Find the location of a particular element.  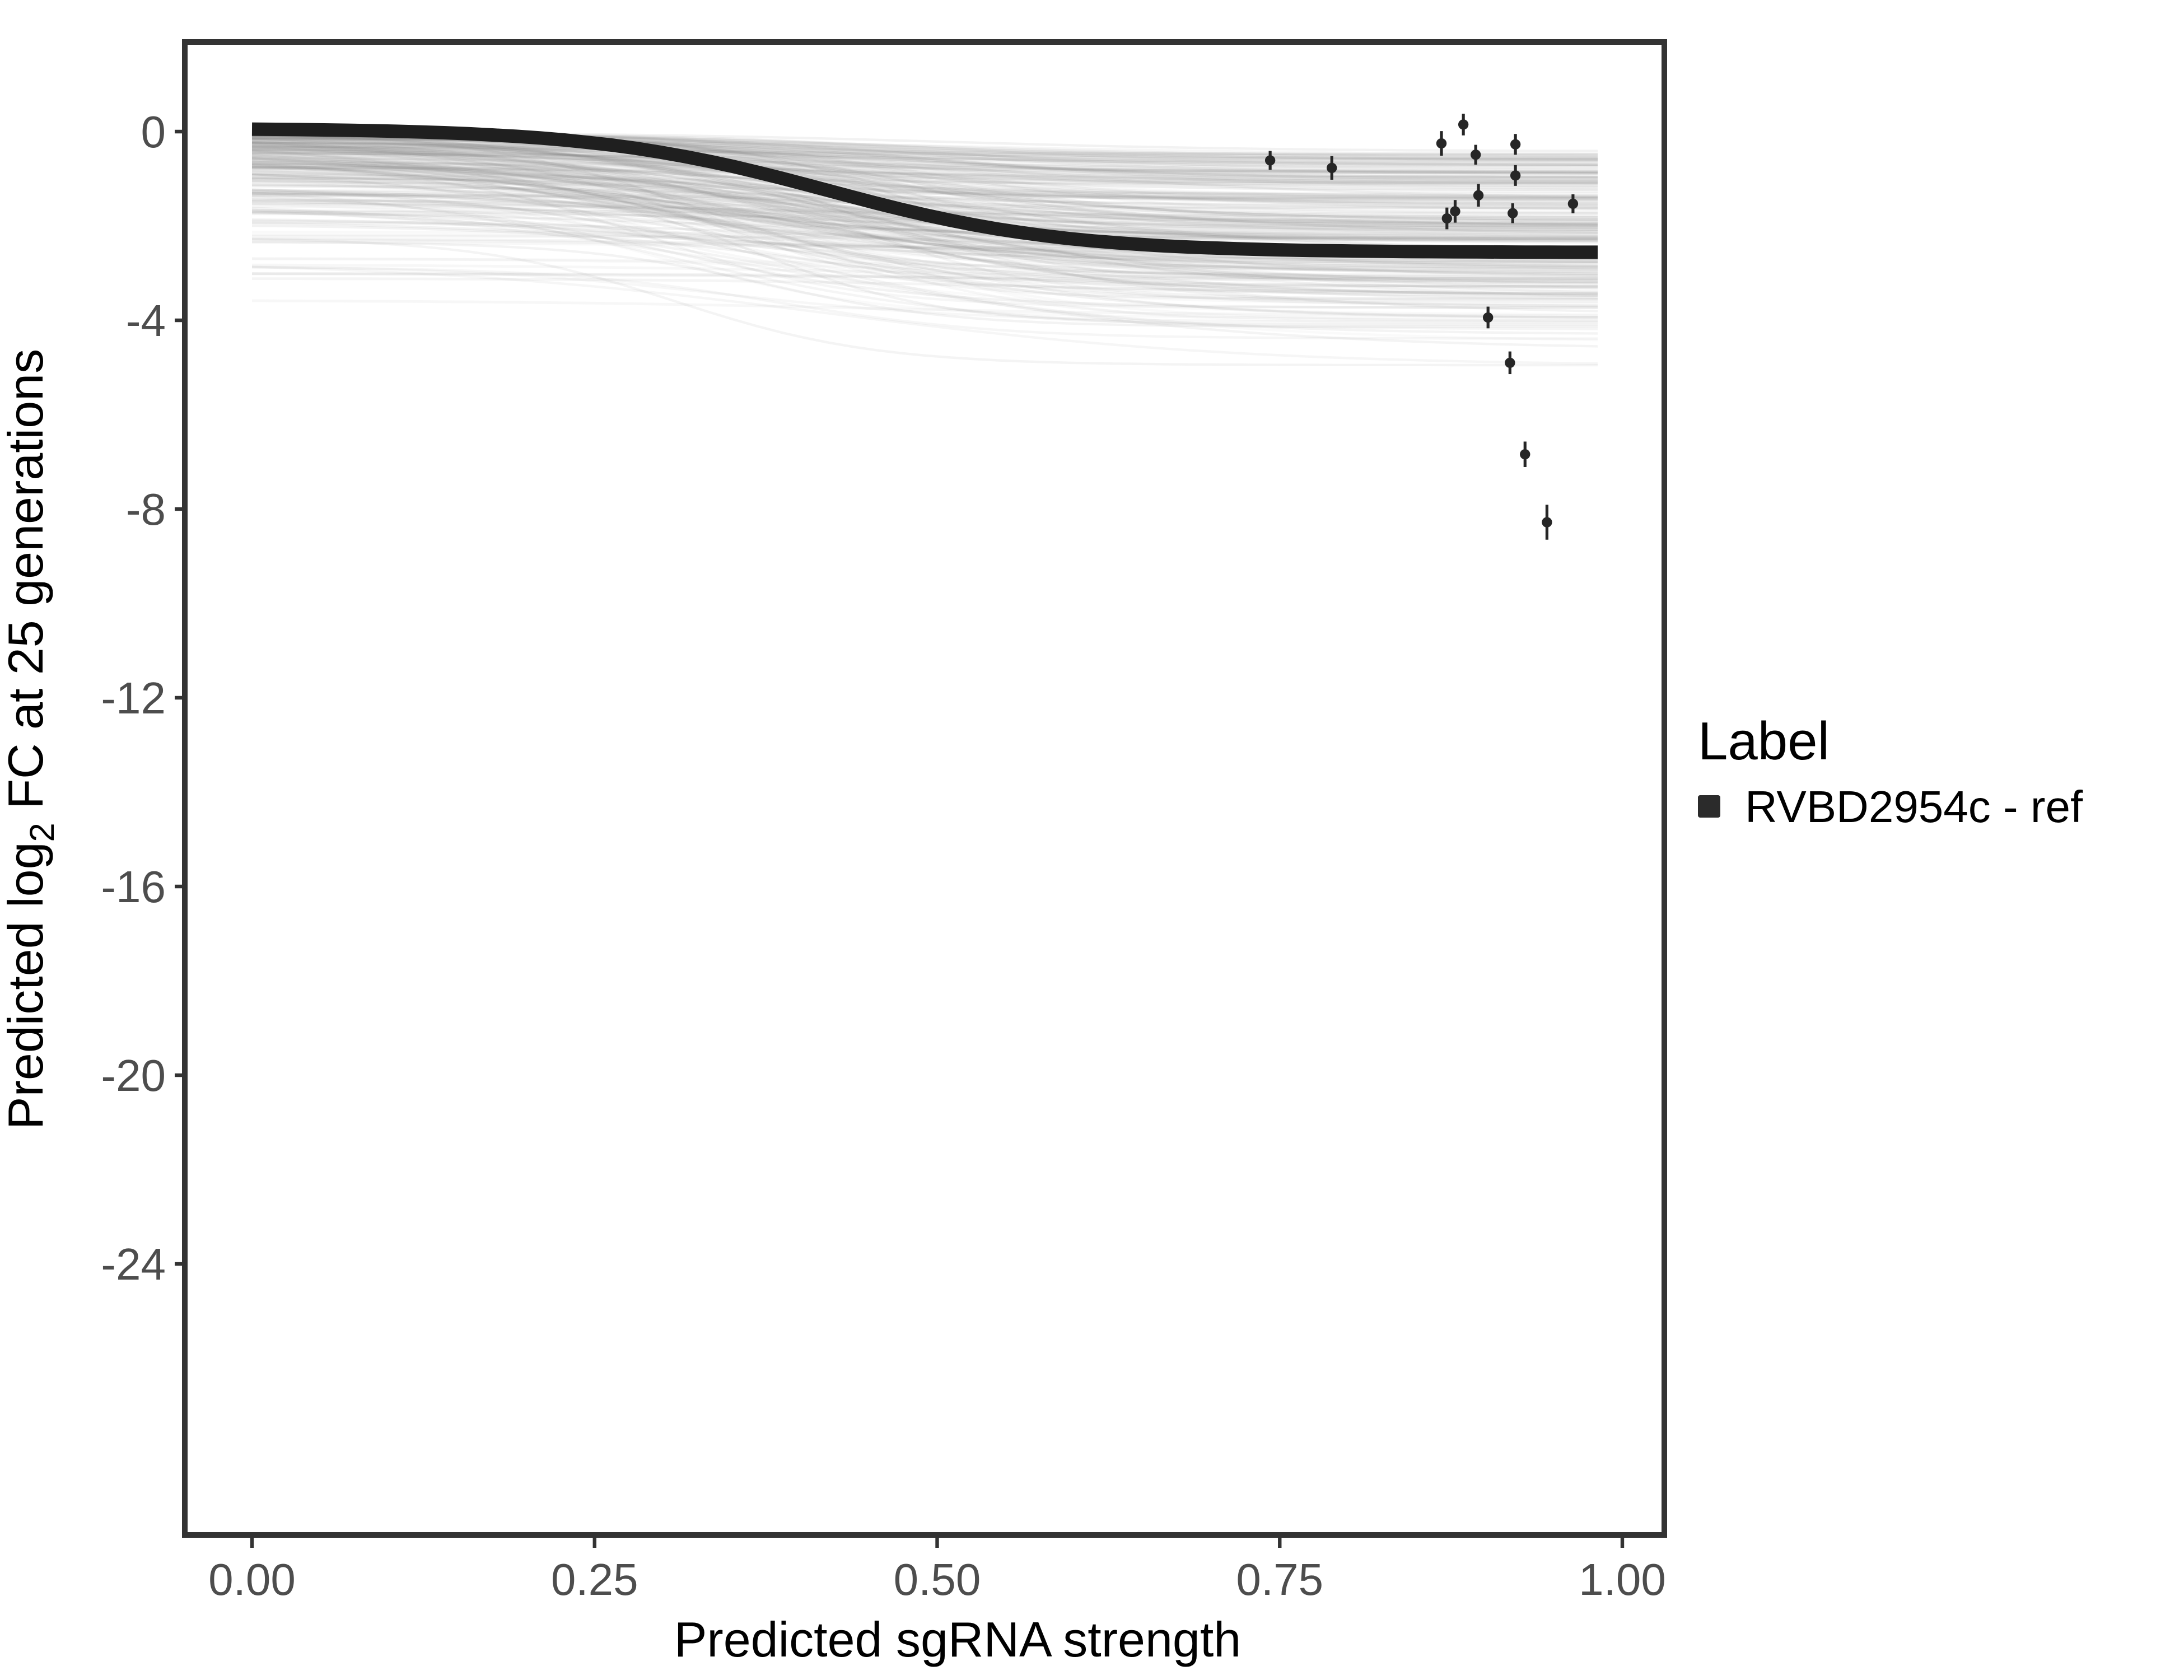

y-axis-title: Predicted log2 FC at 25 generations is located at coordinates (31, 740).